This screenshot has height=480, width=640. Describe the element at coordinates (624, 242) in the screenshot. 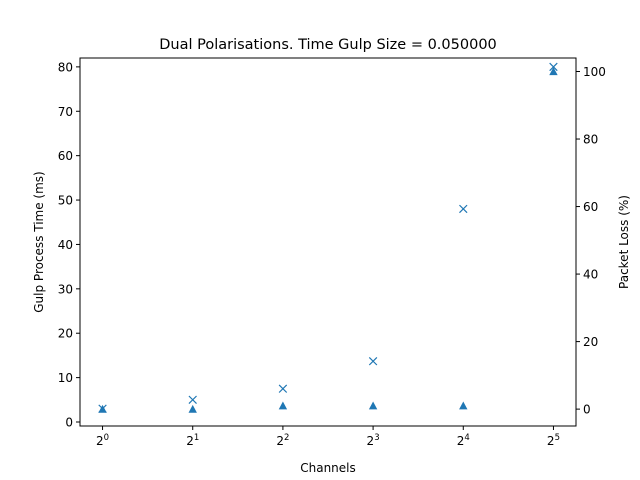

I see `y2-axis-label: Packet Loss (%)` at that location.